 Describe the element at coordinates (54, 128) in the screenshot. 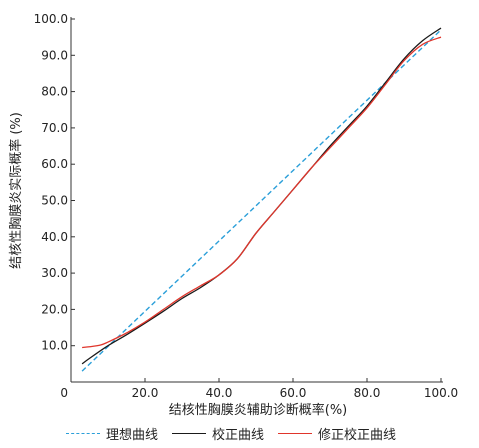

I see `y-tick-label: 70.0` at that location.